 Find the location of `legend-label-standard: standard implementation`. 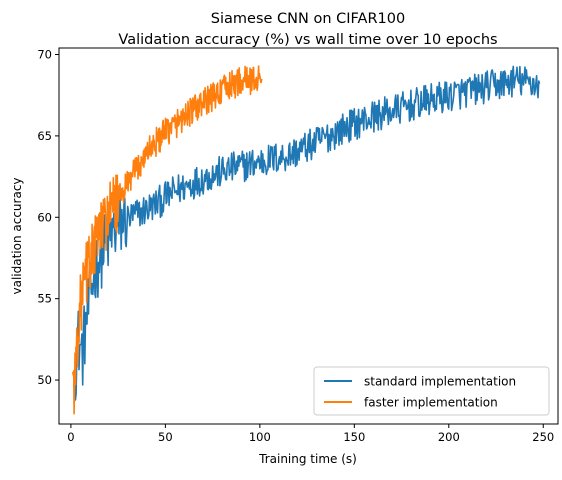

legend-label-standard: standard implementation is located at coordinates (440, 382).